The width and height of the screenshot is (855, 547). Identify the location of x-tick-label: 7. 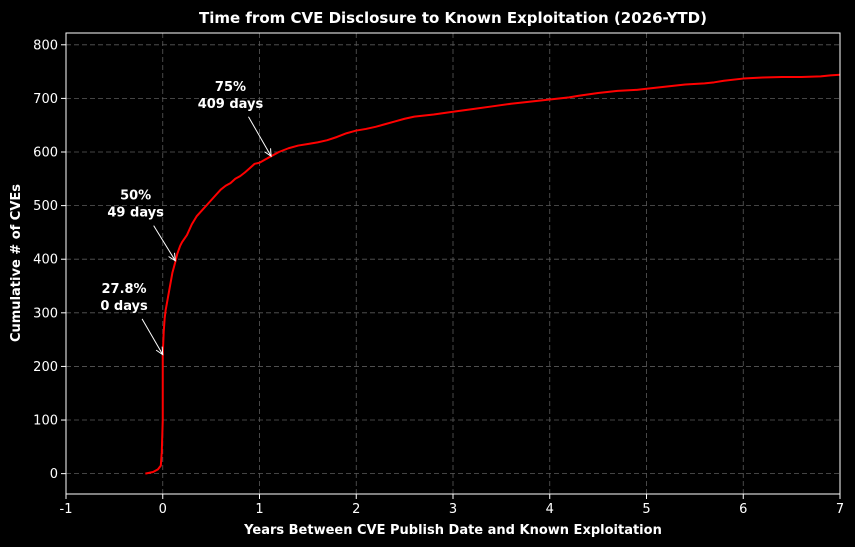
(840, 509).